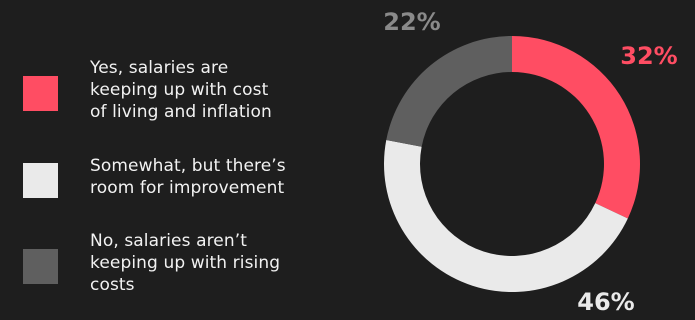 Image resolution: width=695 pixels, height=320 pixels. Describe the element at coordinates (159, 68) in the screenshot. I see `legend-label-yes-line-1: Yes, salaries are` at that location.